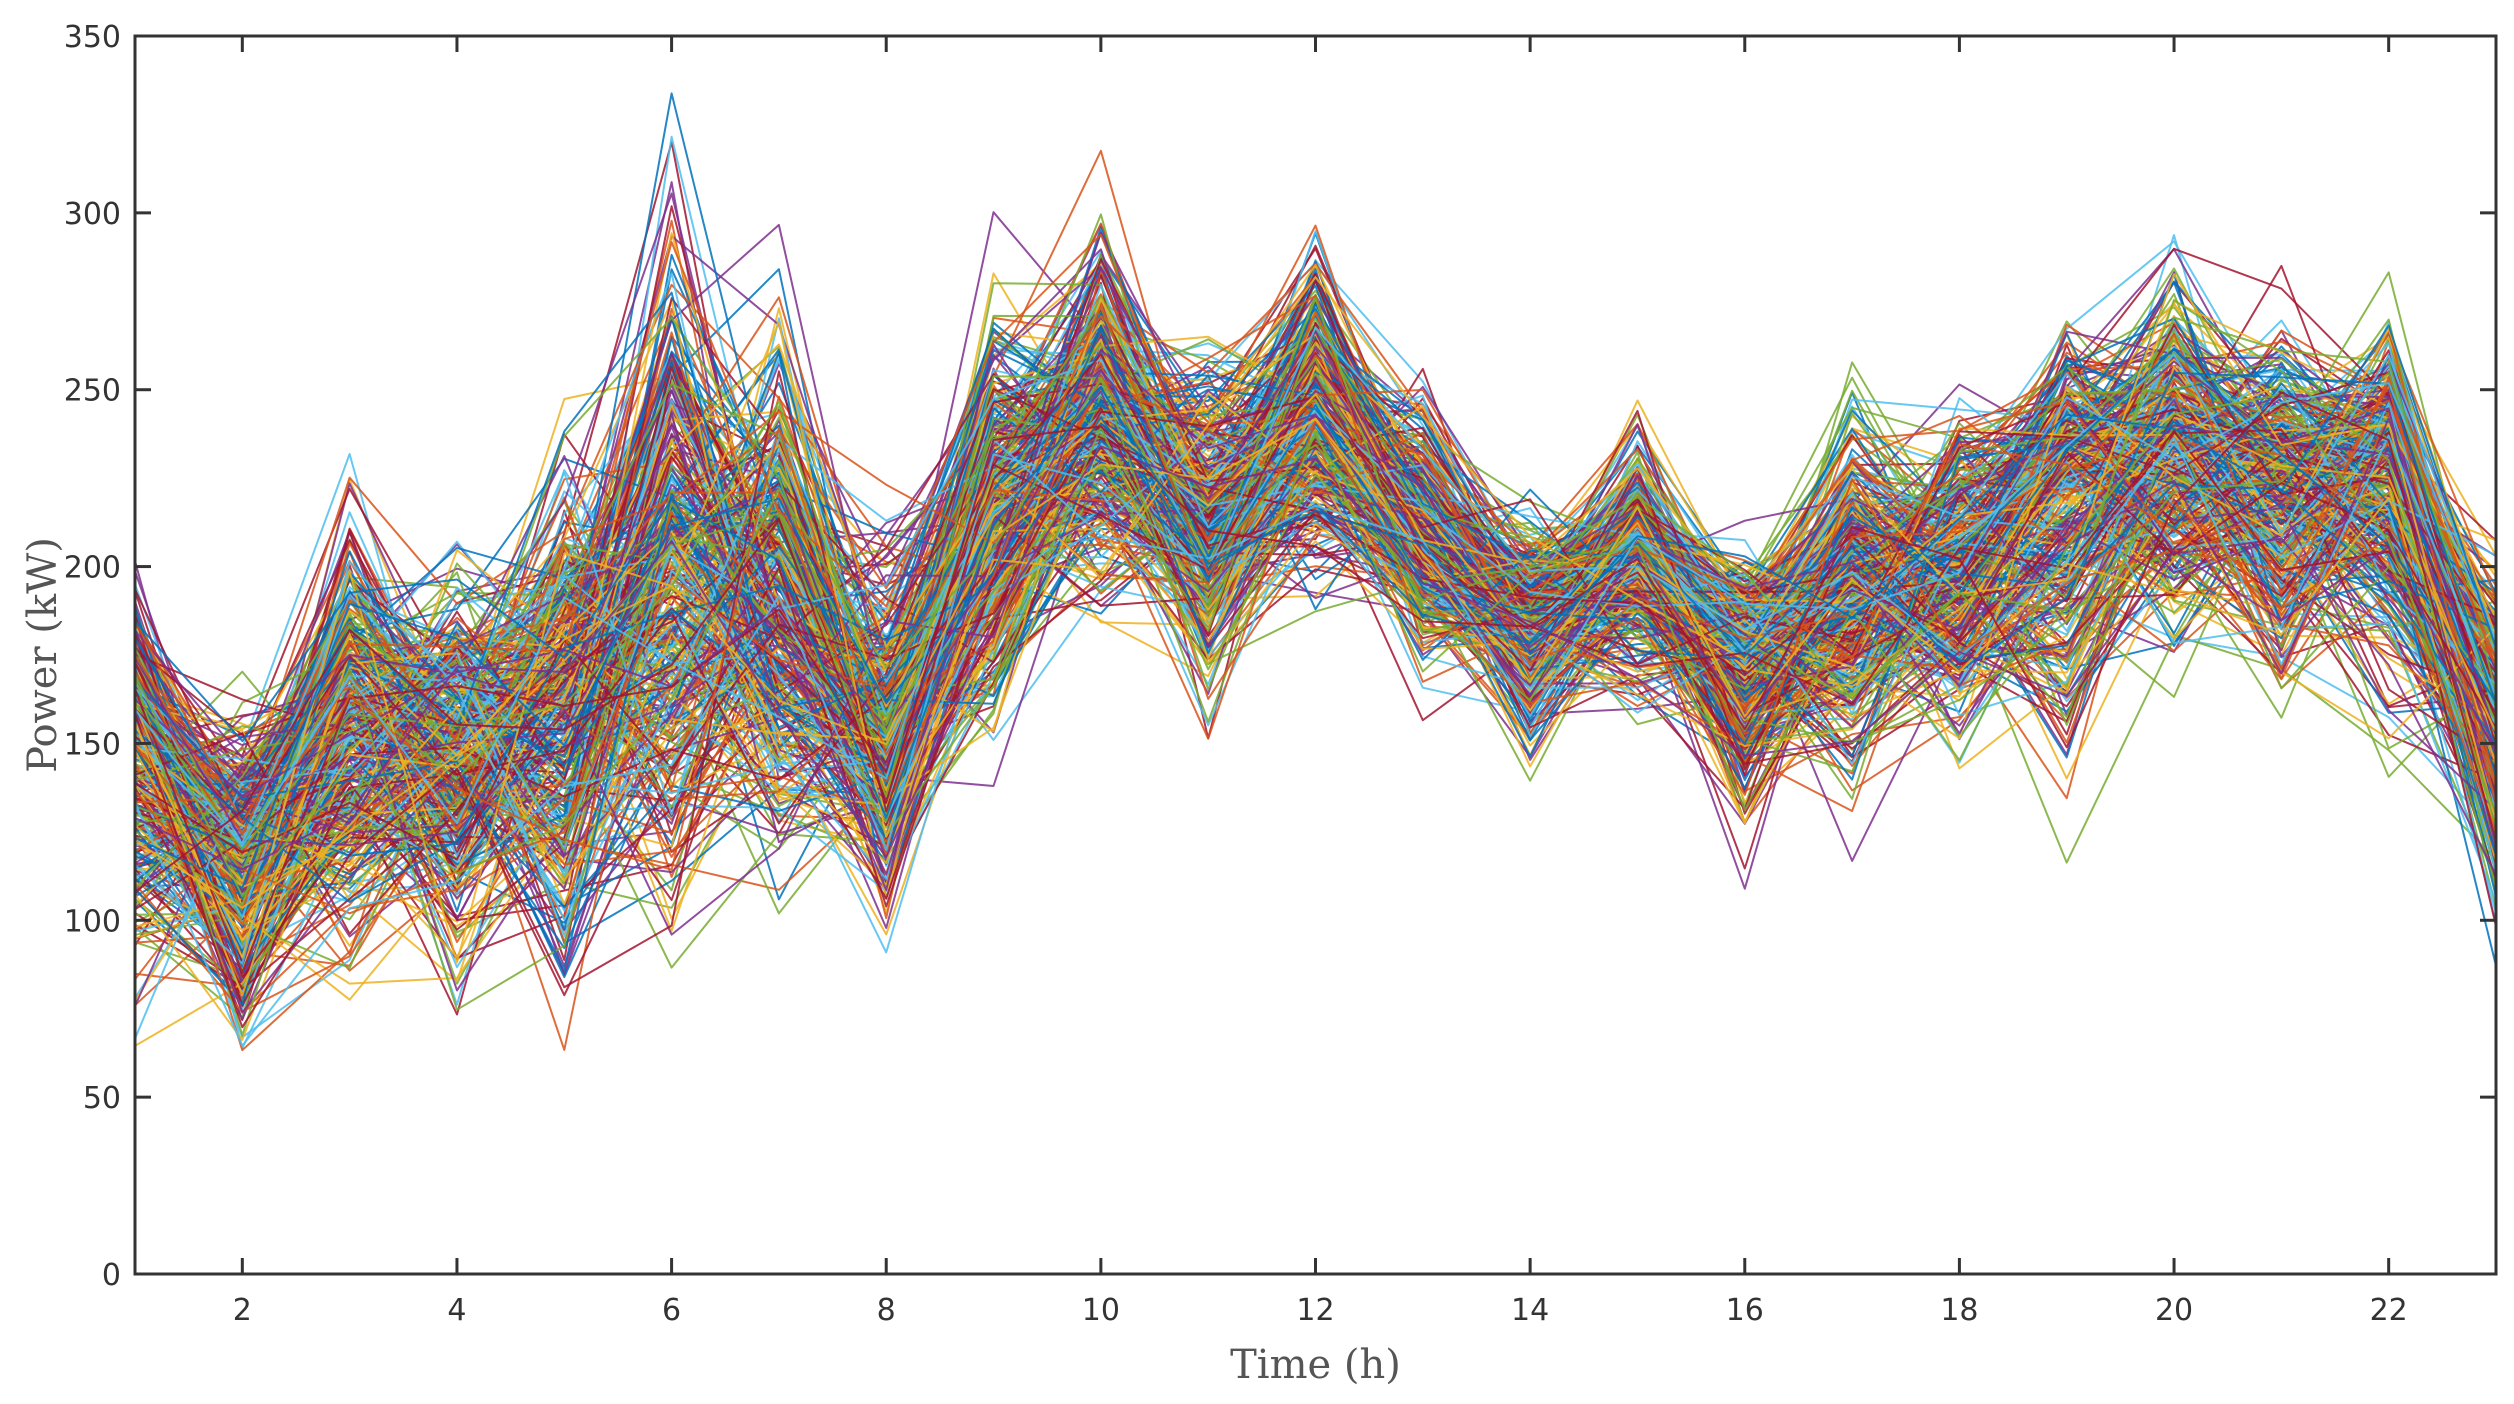  I want to click on x-tick-label: 2, so click(242, 1310).